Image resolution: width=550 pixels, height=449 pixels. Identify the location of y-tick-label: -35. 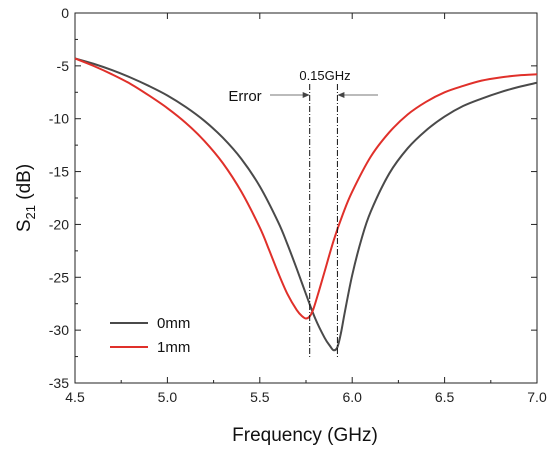
(59, 383).